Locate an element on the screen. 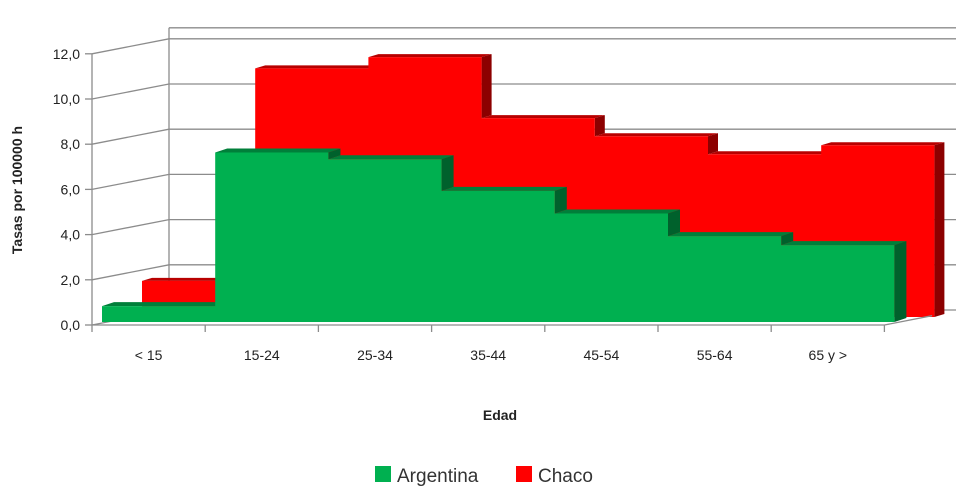  x-tick-label: 25-34 is located at coordinates (375, 355).